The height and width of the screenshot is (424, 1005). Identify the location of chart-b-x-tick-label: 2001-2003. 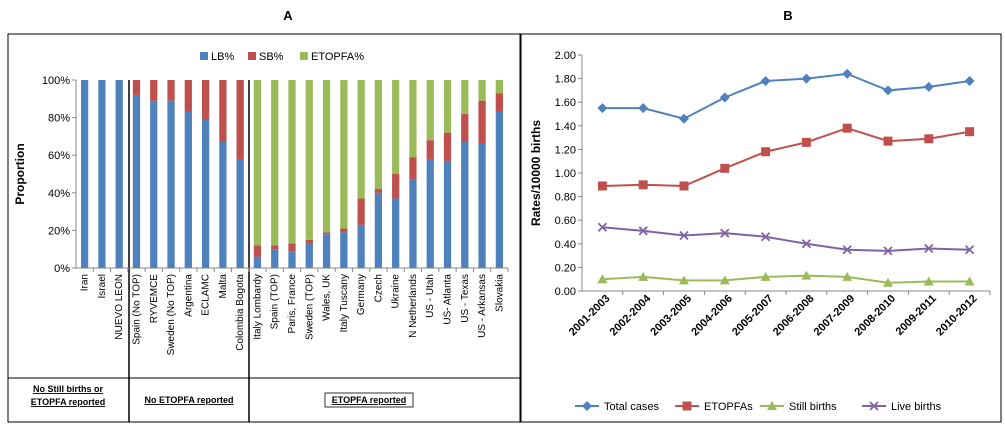
(590, 316).